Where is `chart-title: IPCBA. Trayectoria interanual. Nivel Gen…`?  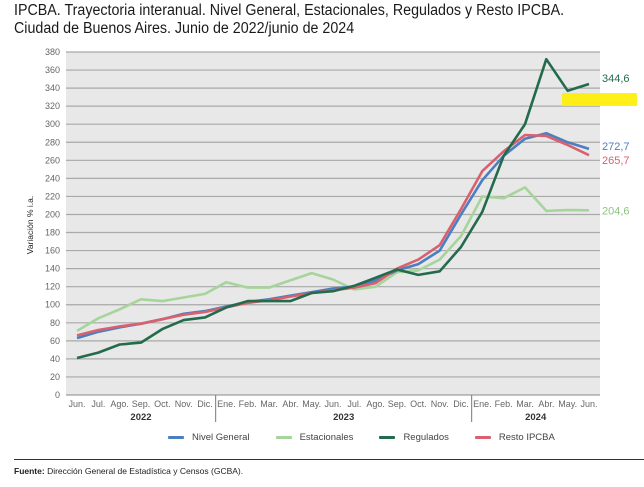 chart-title: IPCBA. Trayectoria interanual. Nivel Gen… is located at coordinates (289, 19).